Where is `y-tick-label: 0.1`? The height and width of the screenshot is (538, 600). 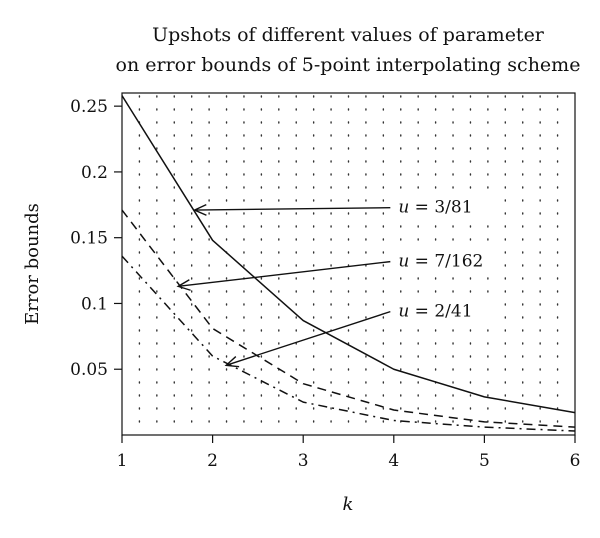 y-tick-label: 0.1 is located at coordinates (94, 304).